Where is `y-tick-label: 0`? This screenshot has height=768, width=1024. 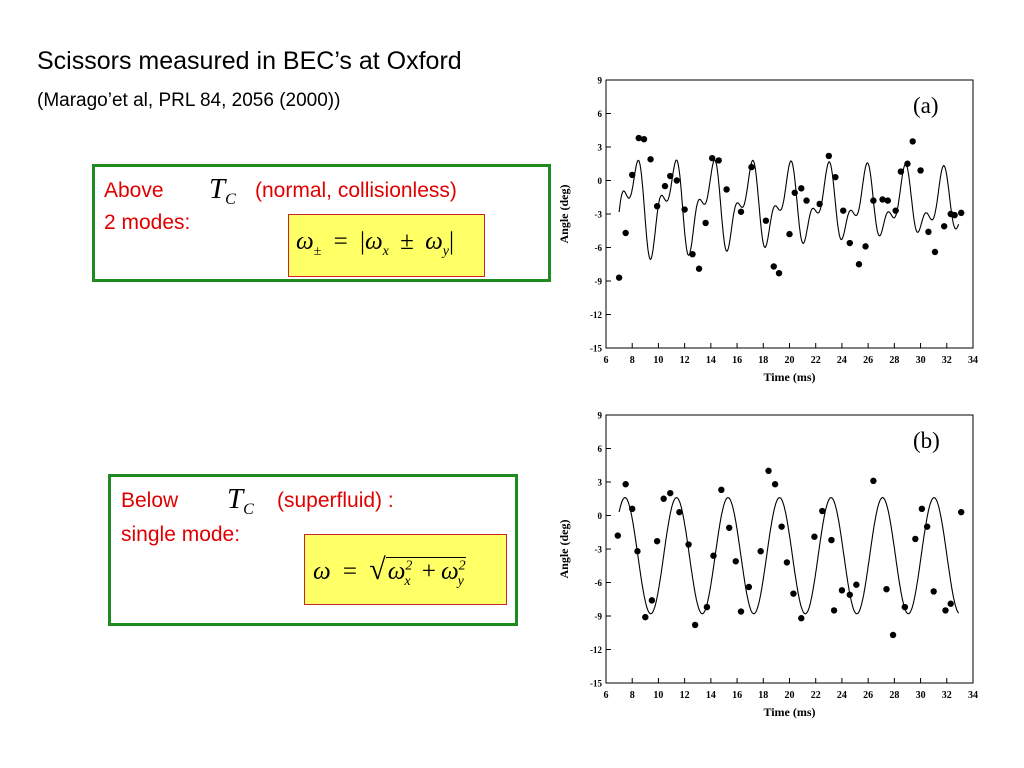
y-tick-label: 0 is located at coordinates (600, 181).